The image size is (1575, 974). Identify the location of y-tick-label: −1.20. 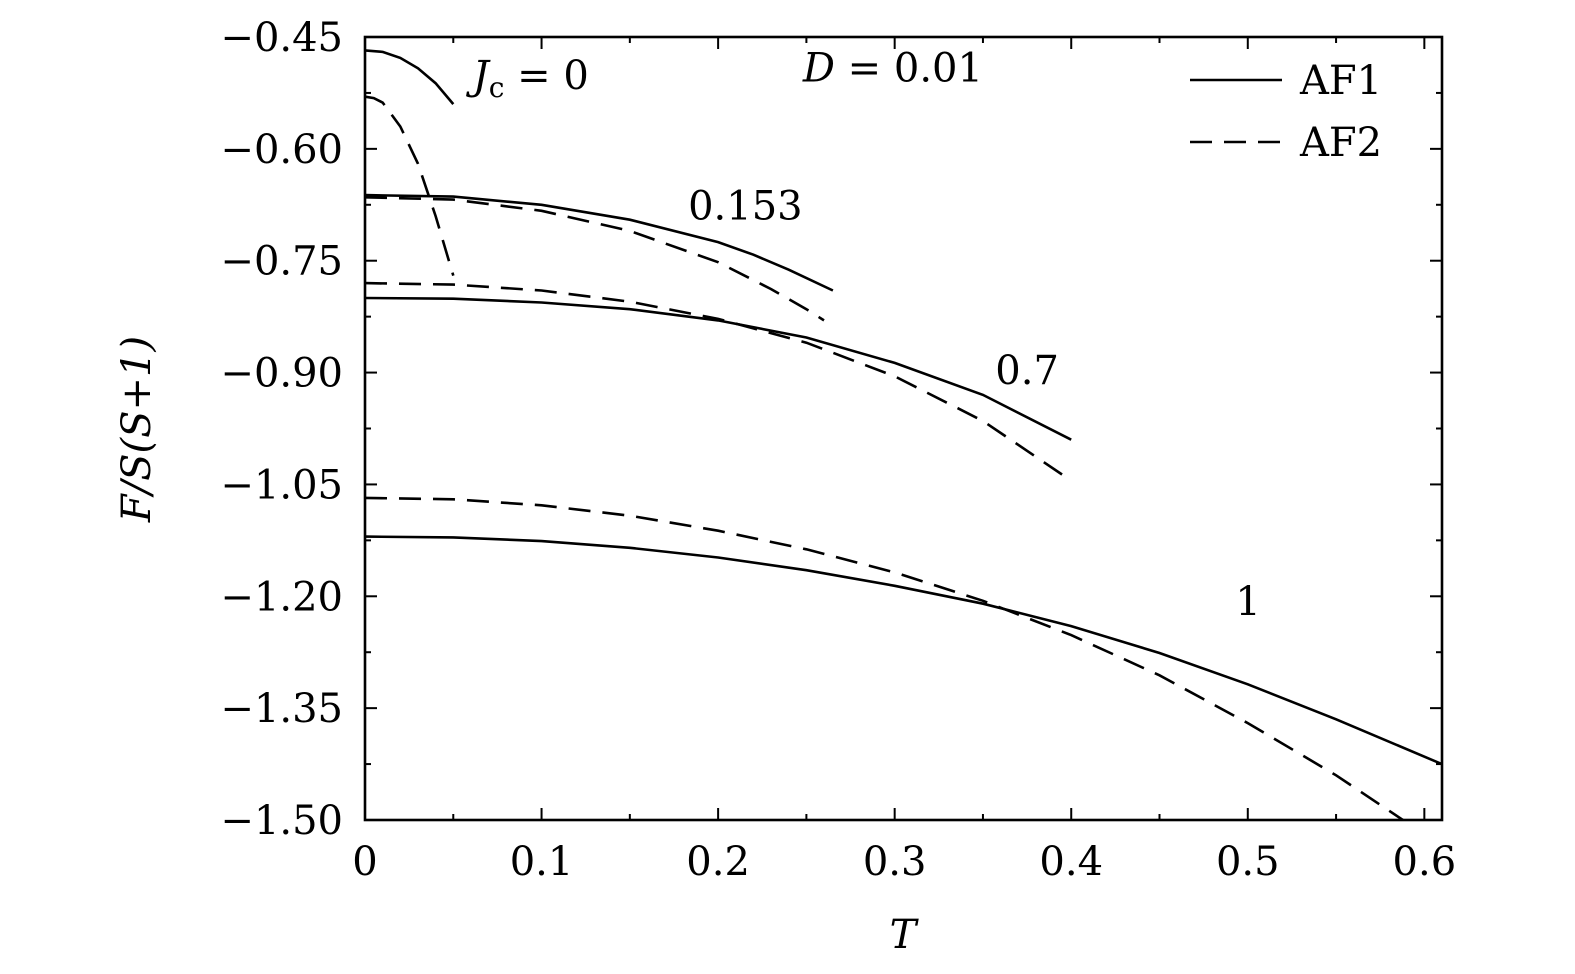
(281, 597).